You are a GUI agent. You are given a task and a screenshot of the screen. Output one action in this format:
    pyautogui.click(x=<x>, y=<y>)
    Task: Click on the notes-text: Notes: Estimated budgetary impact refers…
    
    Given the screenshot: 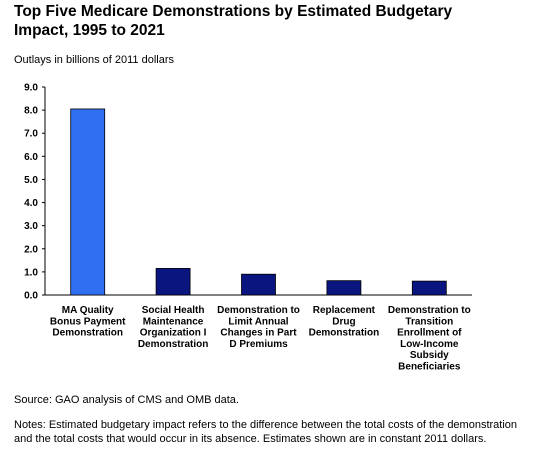 What is the action you would take?
    pyautogui.click(x=266, y=432)
    